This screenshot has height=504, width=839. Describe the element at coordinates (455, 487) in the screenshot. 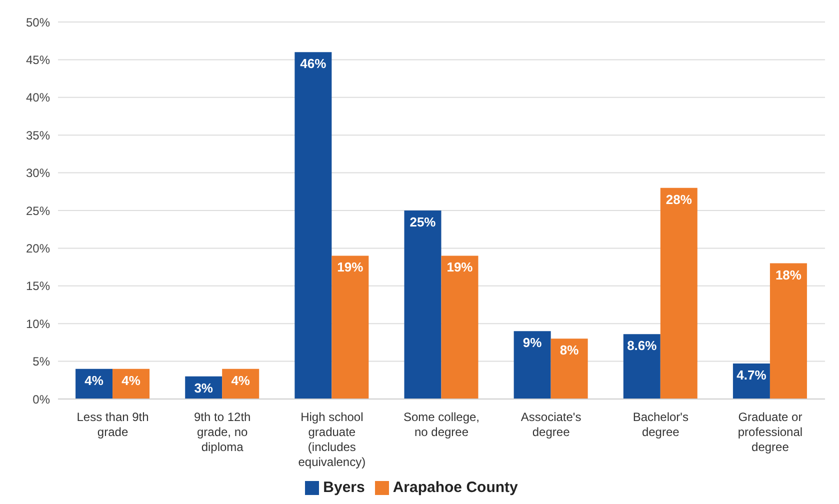

I see `legend-label: Arapahoe County` at that location.